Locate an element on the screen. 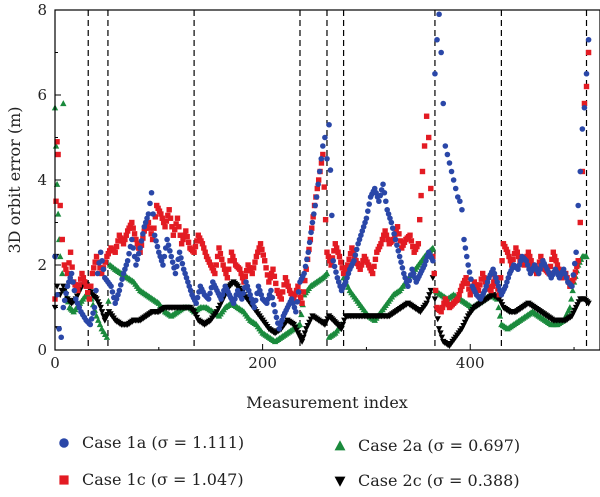 This screenshot has width=600, height=497. legend-entry: Case 1a (σ = 1.111) is located at coordinates (151, 442).